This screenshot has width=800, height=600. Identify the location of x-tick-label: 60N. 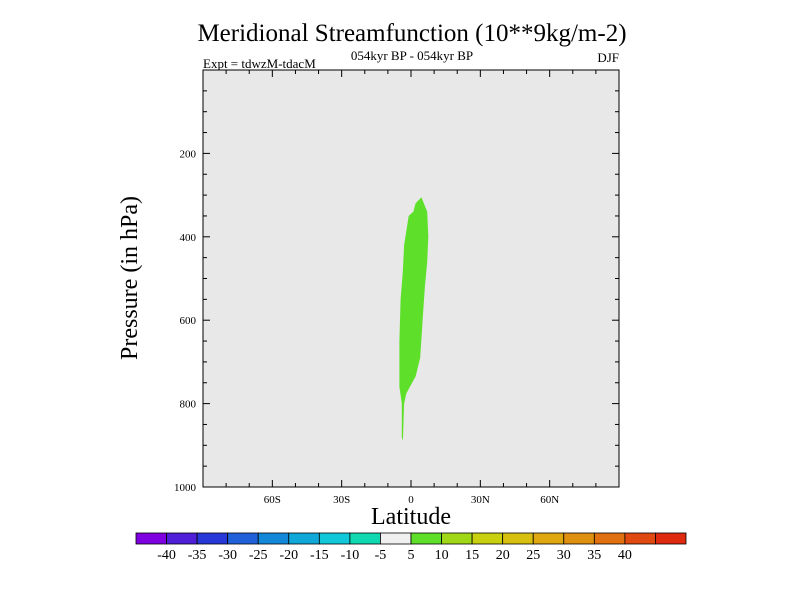
(549, 500).